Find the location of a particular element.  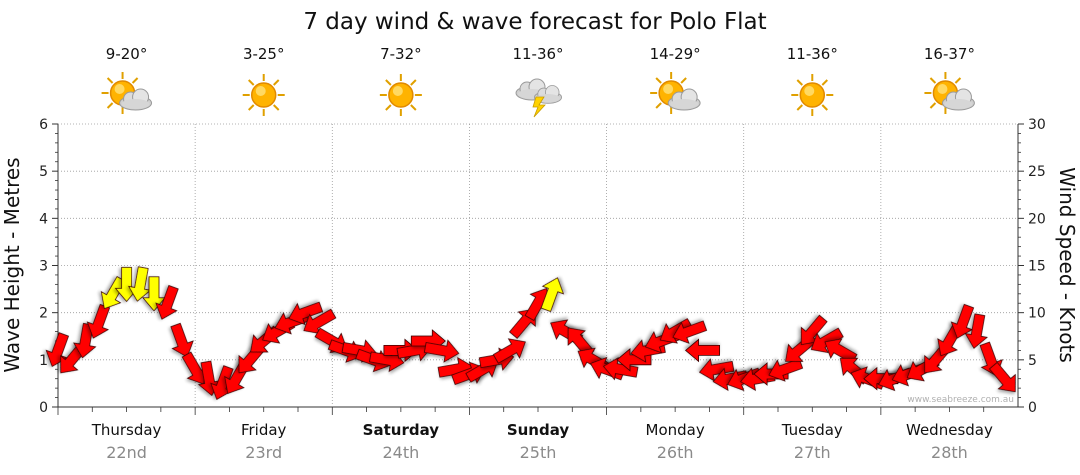

right-axis-title: Wind Speed - Knots is located at coordinates (1067, 265).